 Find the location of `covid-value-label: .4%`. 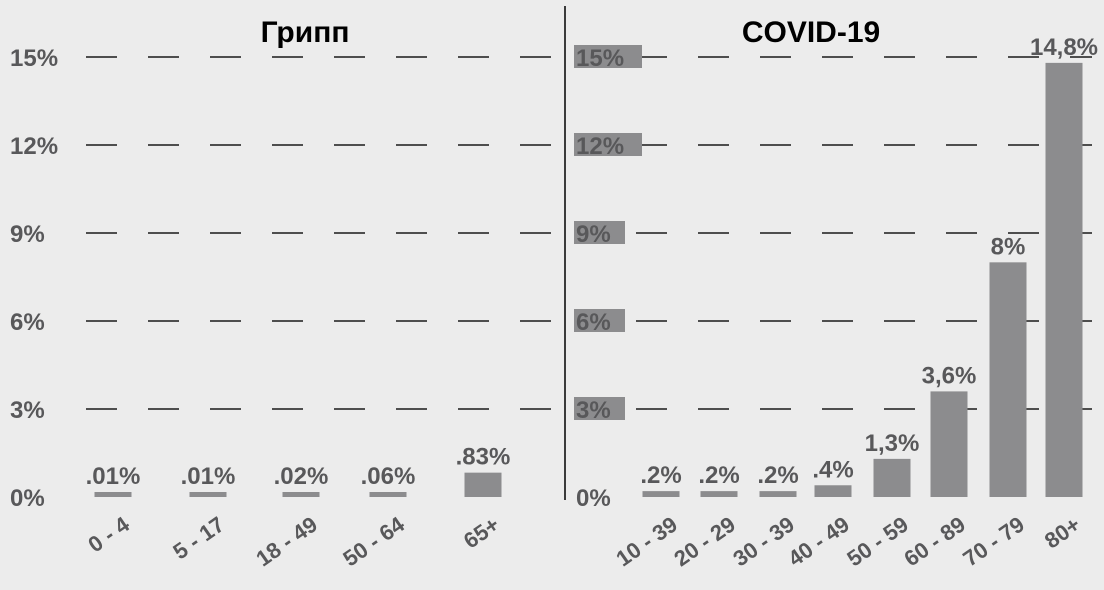

covid-value-label: .4% is located at coordinates (832, 469).